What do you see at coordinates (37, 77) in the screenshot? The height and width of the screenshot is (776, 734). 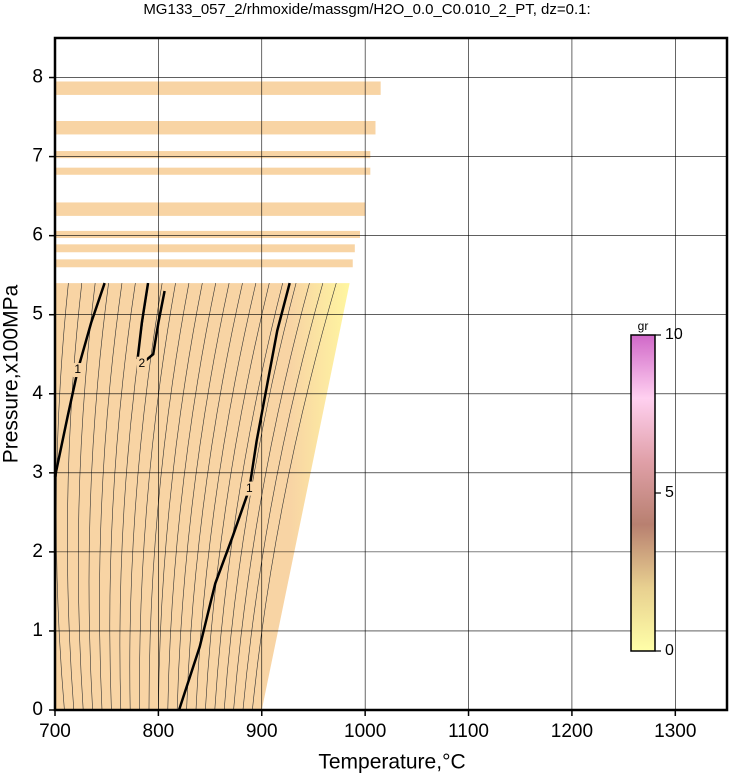 I see `y-tick-label: 8` at bounding box center [37, 77].